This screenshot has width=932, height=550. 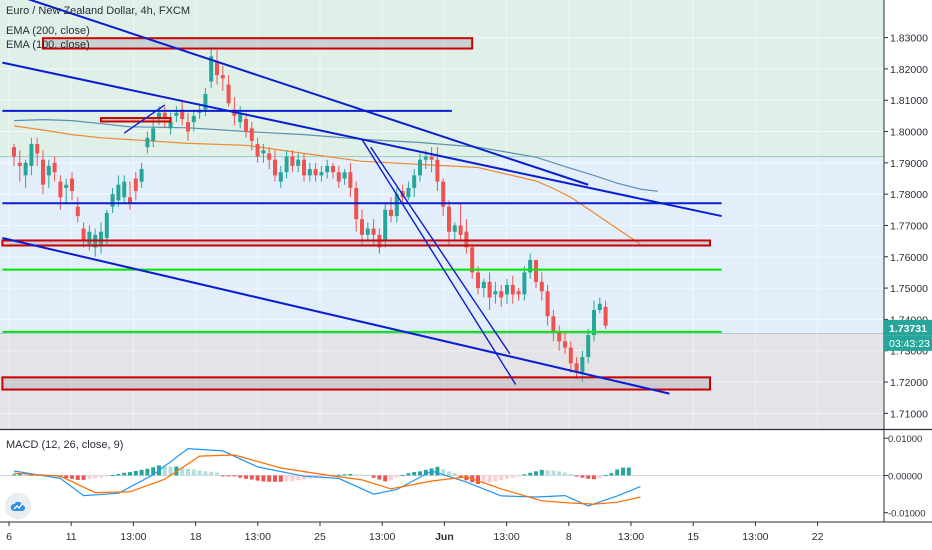 I want to click on price-tick-label: 1.76000, so click(x=909, y=258).